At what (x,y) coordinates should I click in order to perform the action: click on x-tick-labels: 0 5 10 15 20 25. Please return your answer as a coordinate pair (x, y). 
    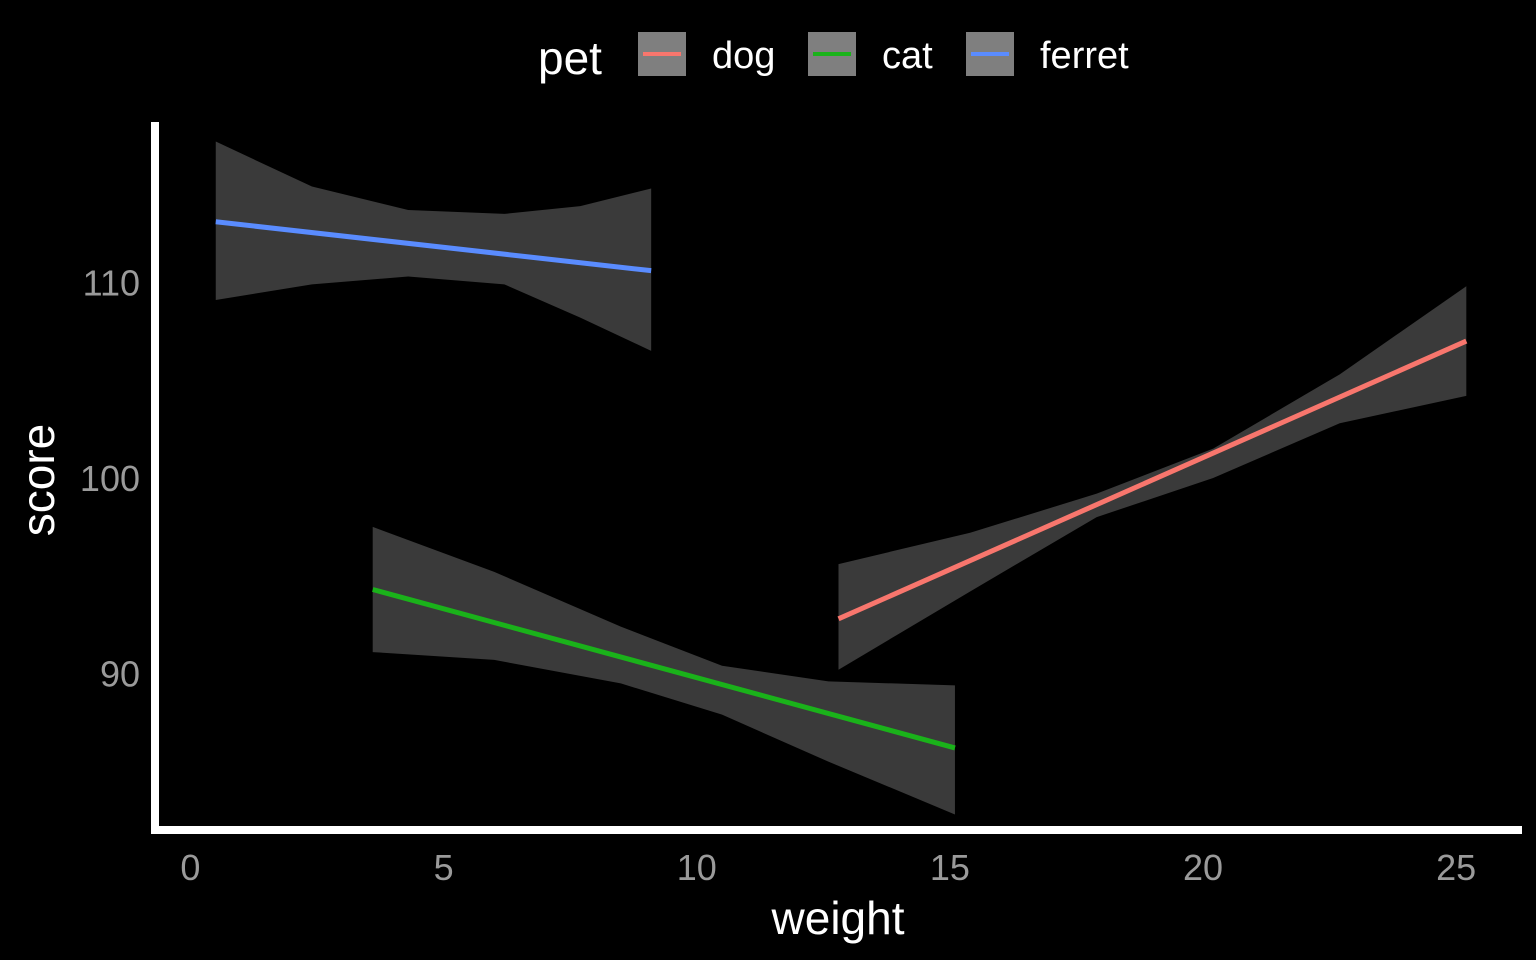
    Looking at the image, I should click on (828, 867).